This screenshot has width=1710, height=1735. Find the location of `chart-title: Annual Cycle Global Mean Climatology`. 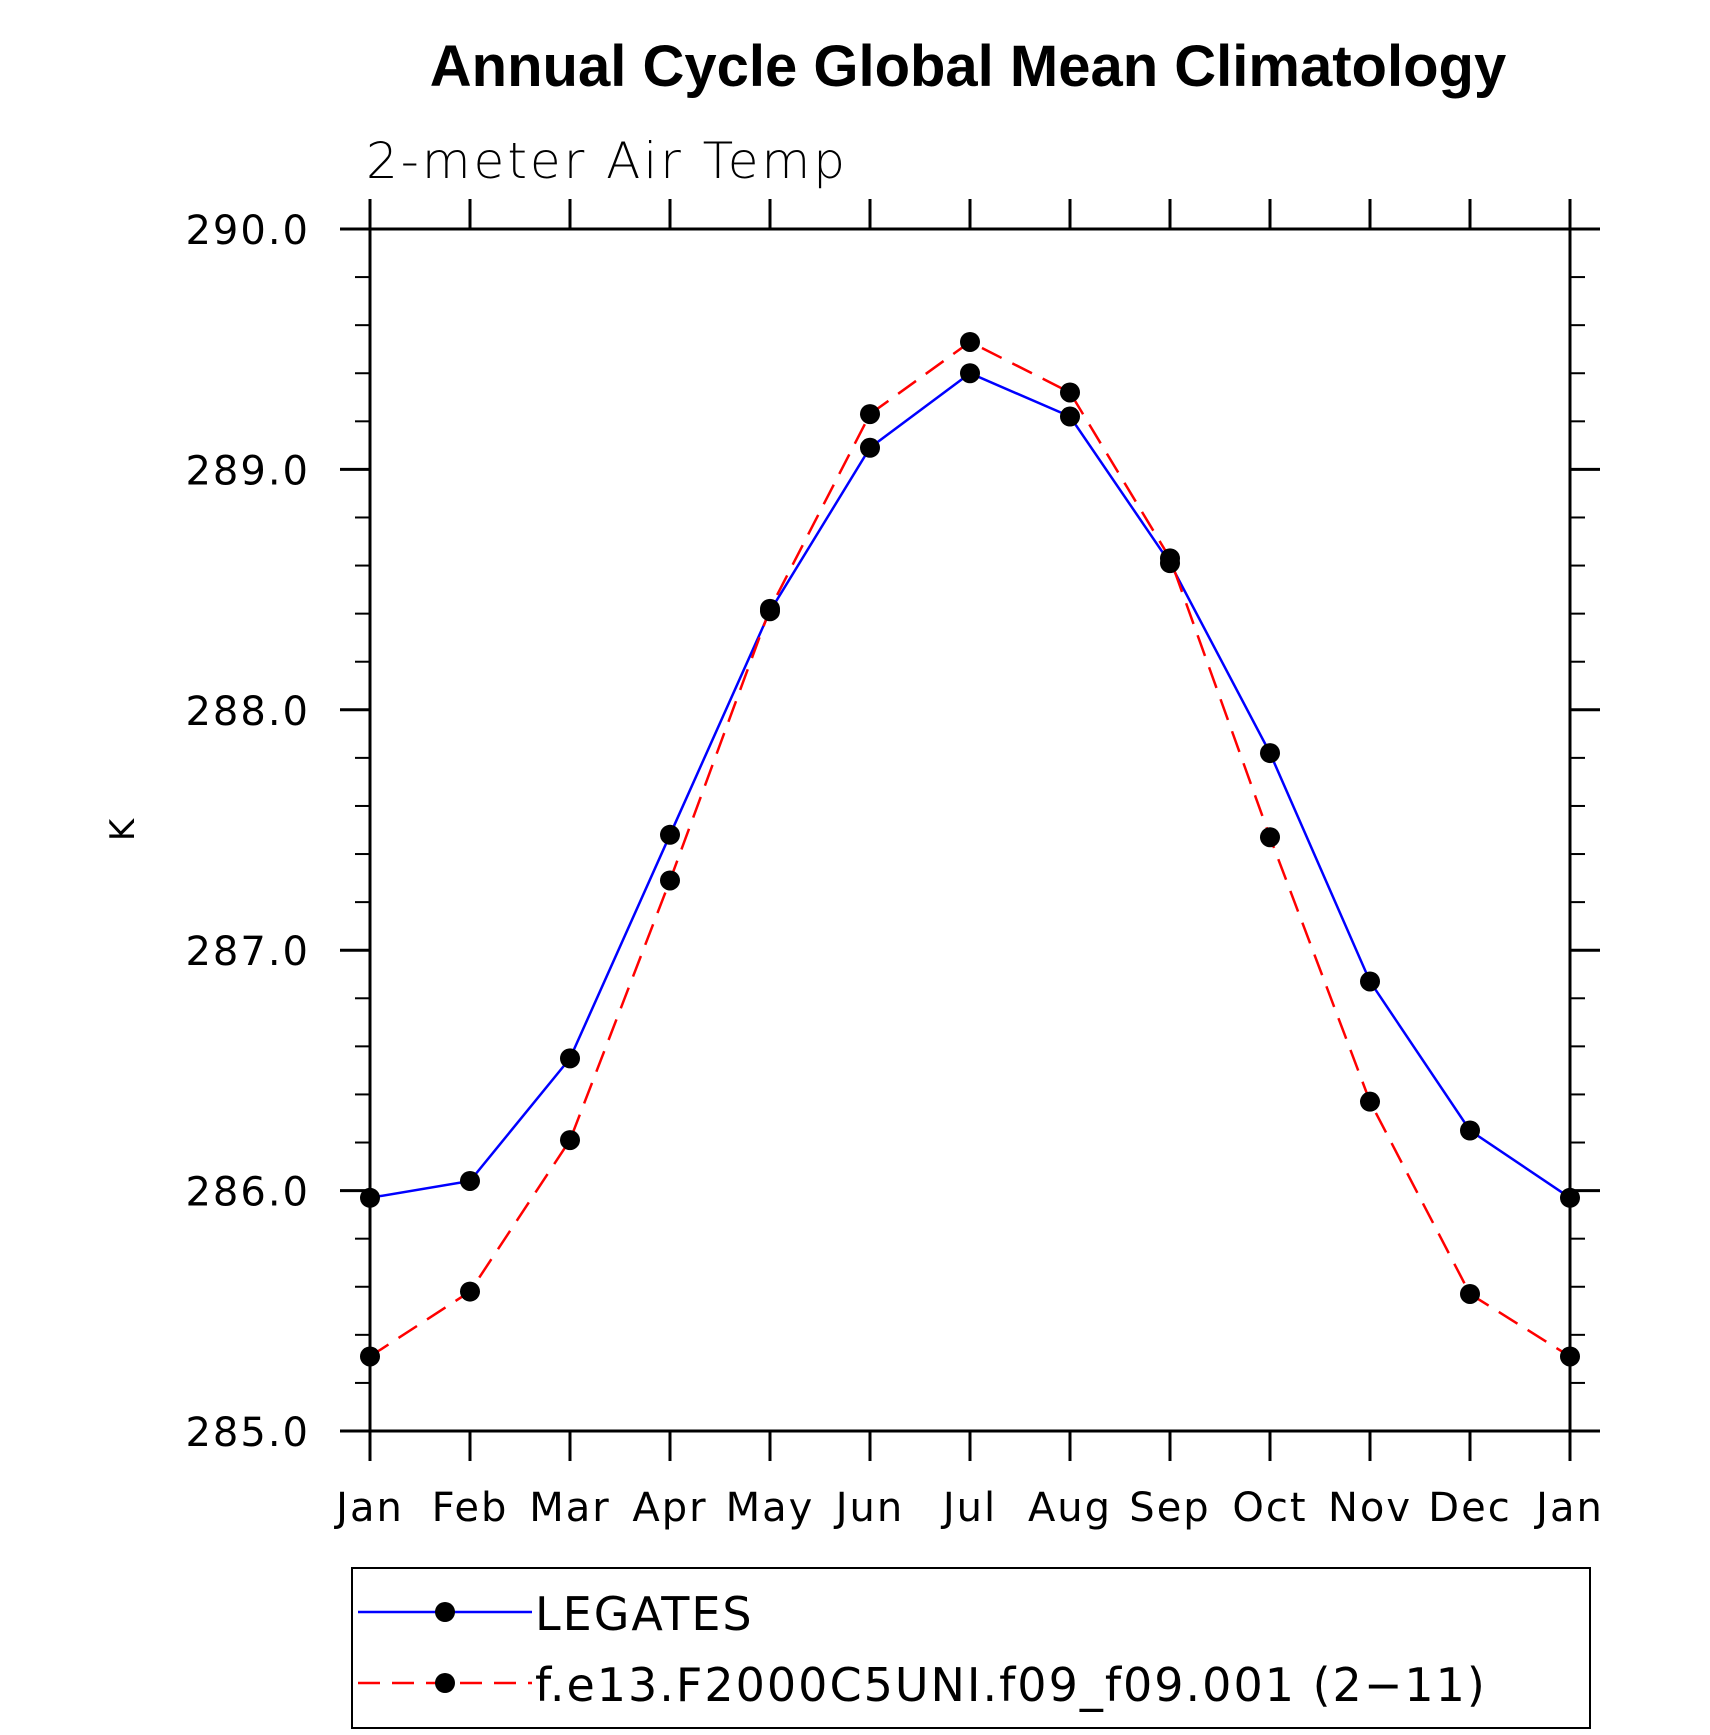

chart-title: Annual Cycle Global Mean Climatology is located at coordinates (968, 66).